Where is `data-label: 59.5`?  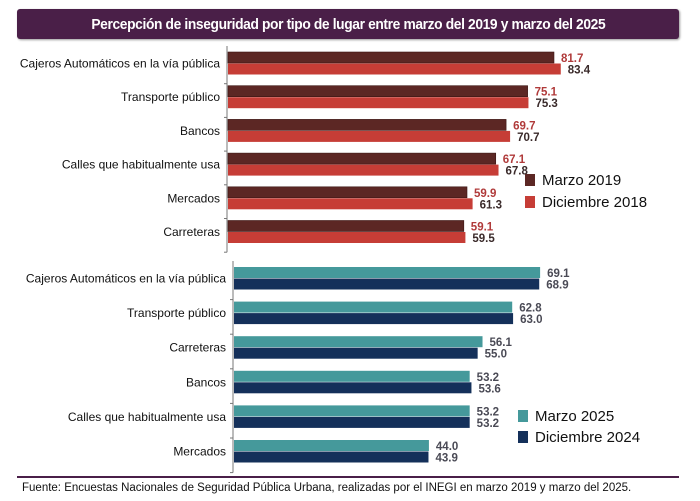 data-label: 59.5 is located at coordinates (483, 239).